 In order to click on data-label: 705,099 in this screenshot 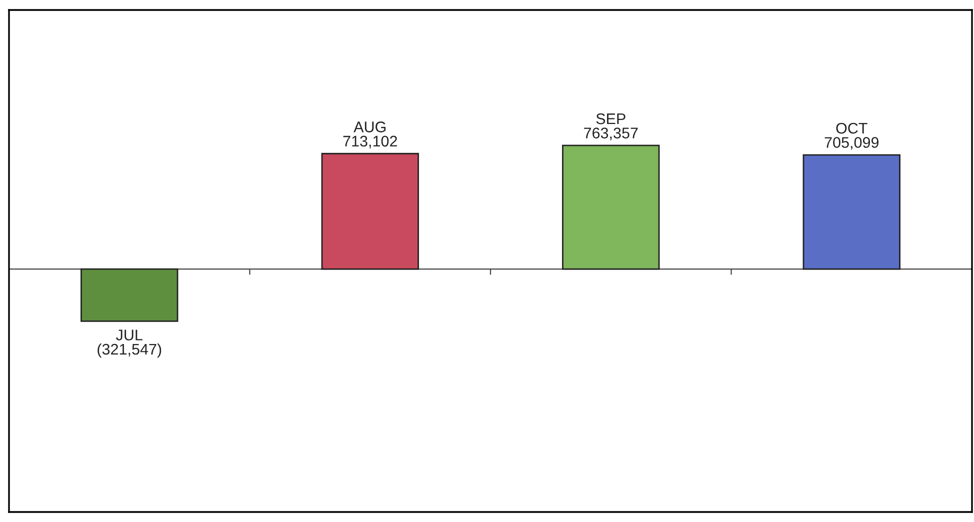, I will do `click(851, 143)`.